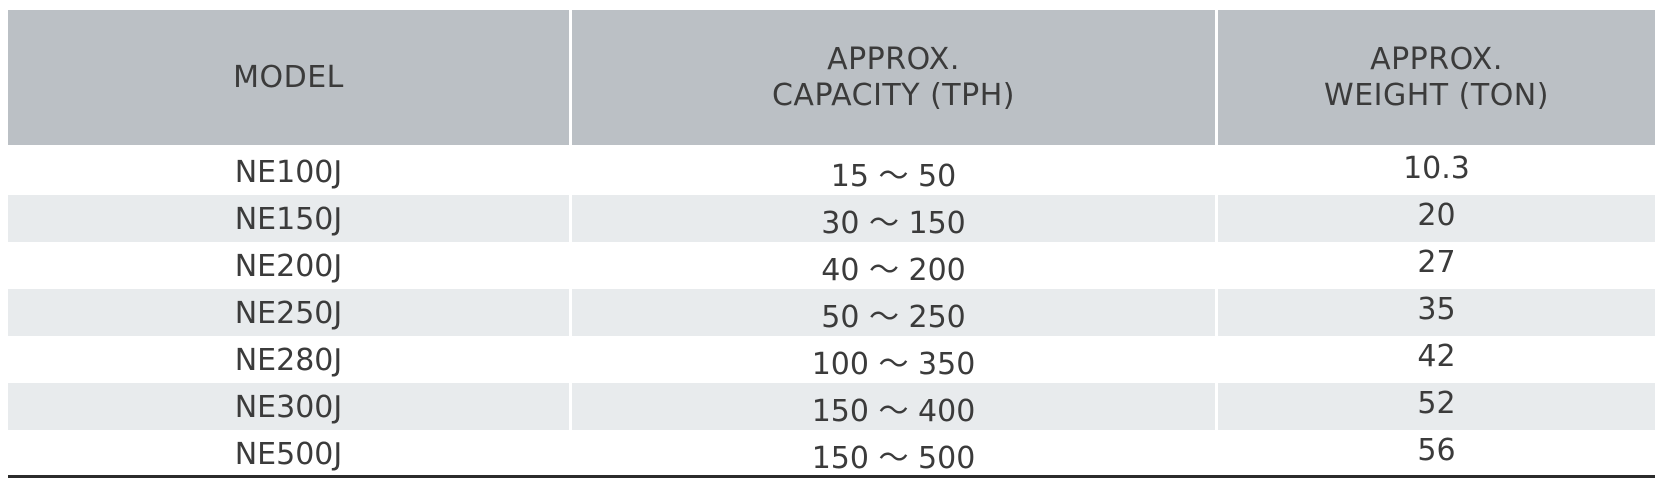 Image resolution: width=1656 pixels, height=485 pixels. What do you see at coordinates (895, 265) in the screenshot?
I see `cell-capacity: 40 〜 200` at bounding box center [895, 265].